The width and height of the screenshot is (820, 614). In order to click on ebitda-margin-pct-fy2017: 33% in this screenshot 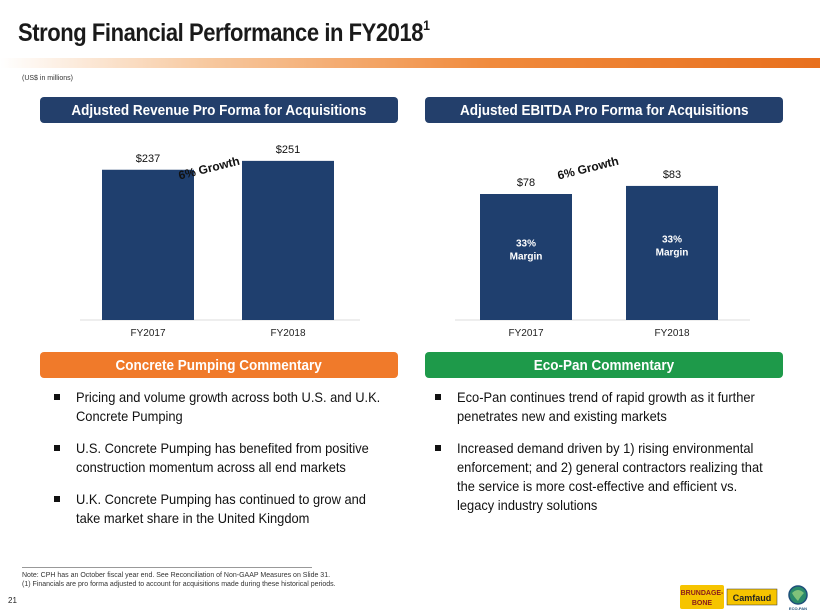, I will do `click(526, 244)`.